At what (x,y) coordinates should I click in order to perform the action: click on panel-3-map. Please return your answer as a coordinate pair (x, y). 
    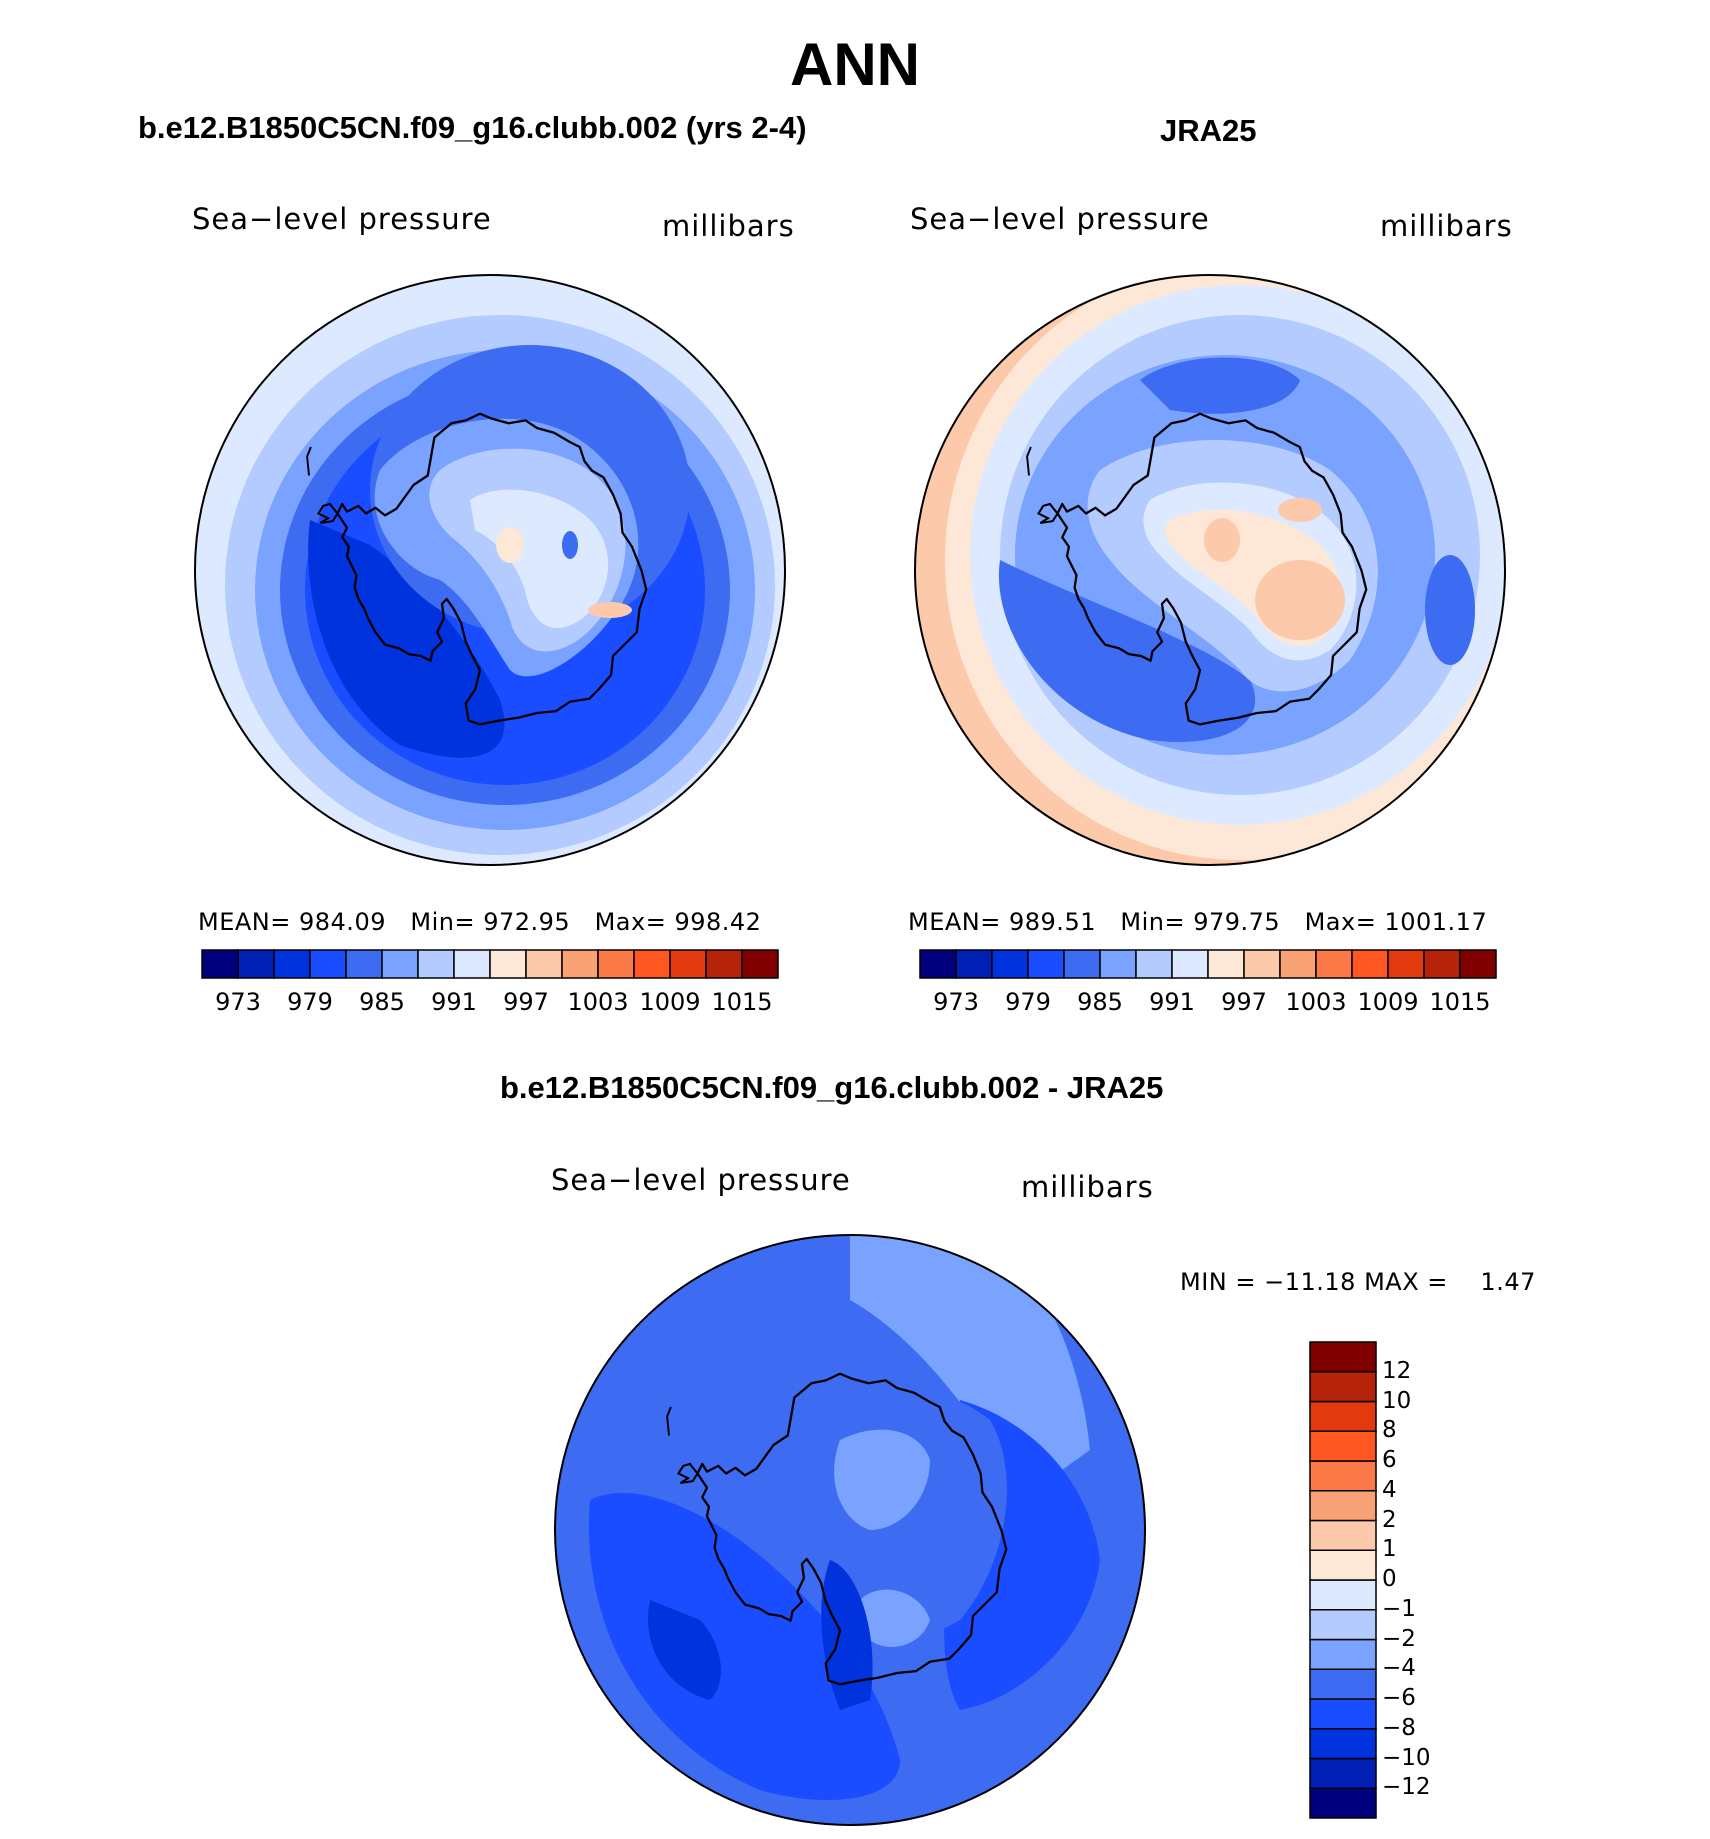
    Looking at the image, I should click on (850, 1530).